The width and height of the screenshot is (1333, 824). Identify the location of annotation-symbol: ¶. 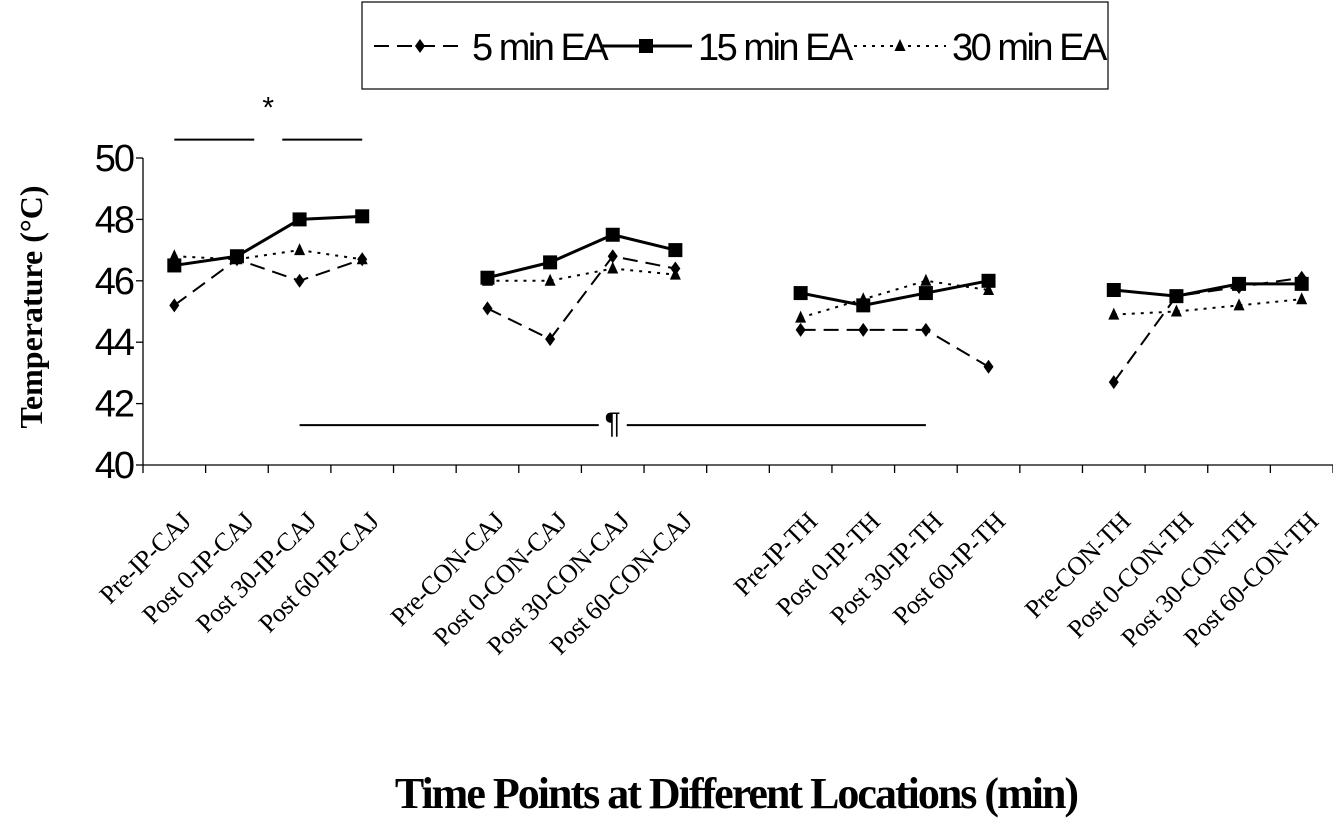
(613, 423).